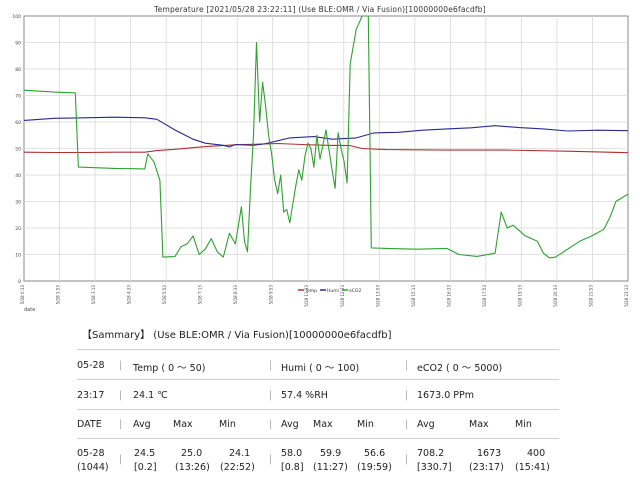 This screenshot has height=481, width=640. I want to click on current-eco2: 1673.0 PPm, so click(445, 395).